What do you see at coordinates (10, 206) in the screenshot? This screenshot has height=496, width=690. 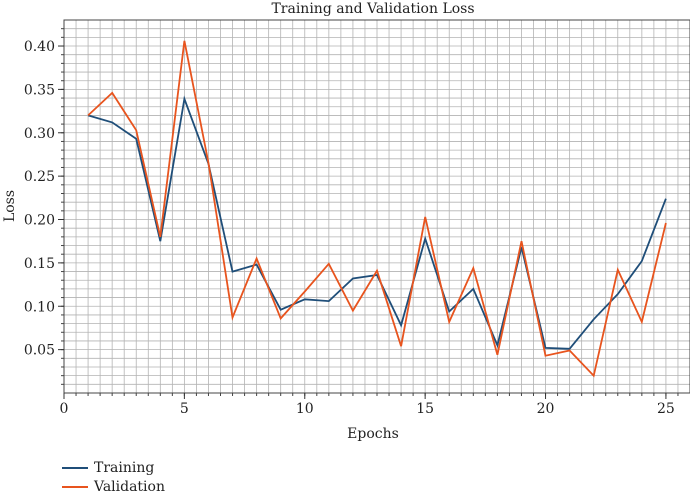 I see `y-axis-label: Loss` at bounding box center [10, 206].